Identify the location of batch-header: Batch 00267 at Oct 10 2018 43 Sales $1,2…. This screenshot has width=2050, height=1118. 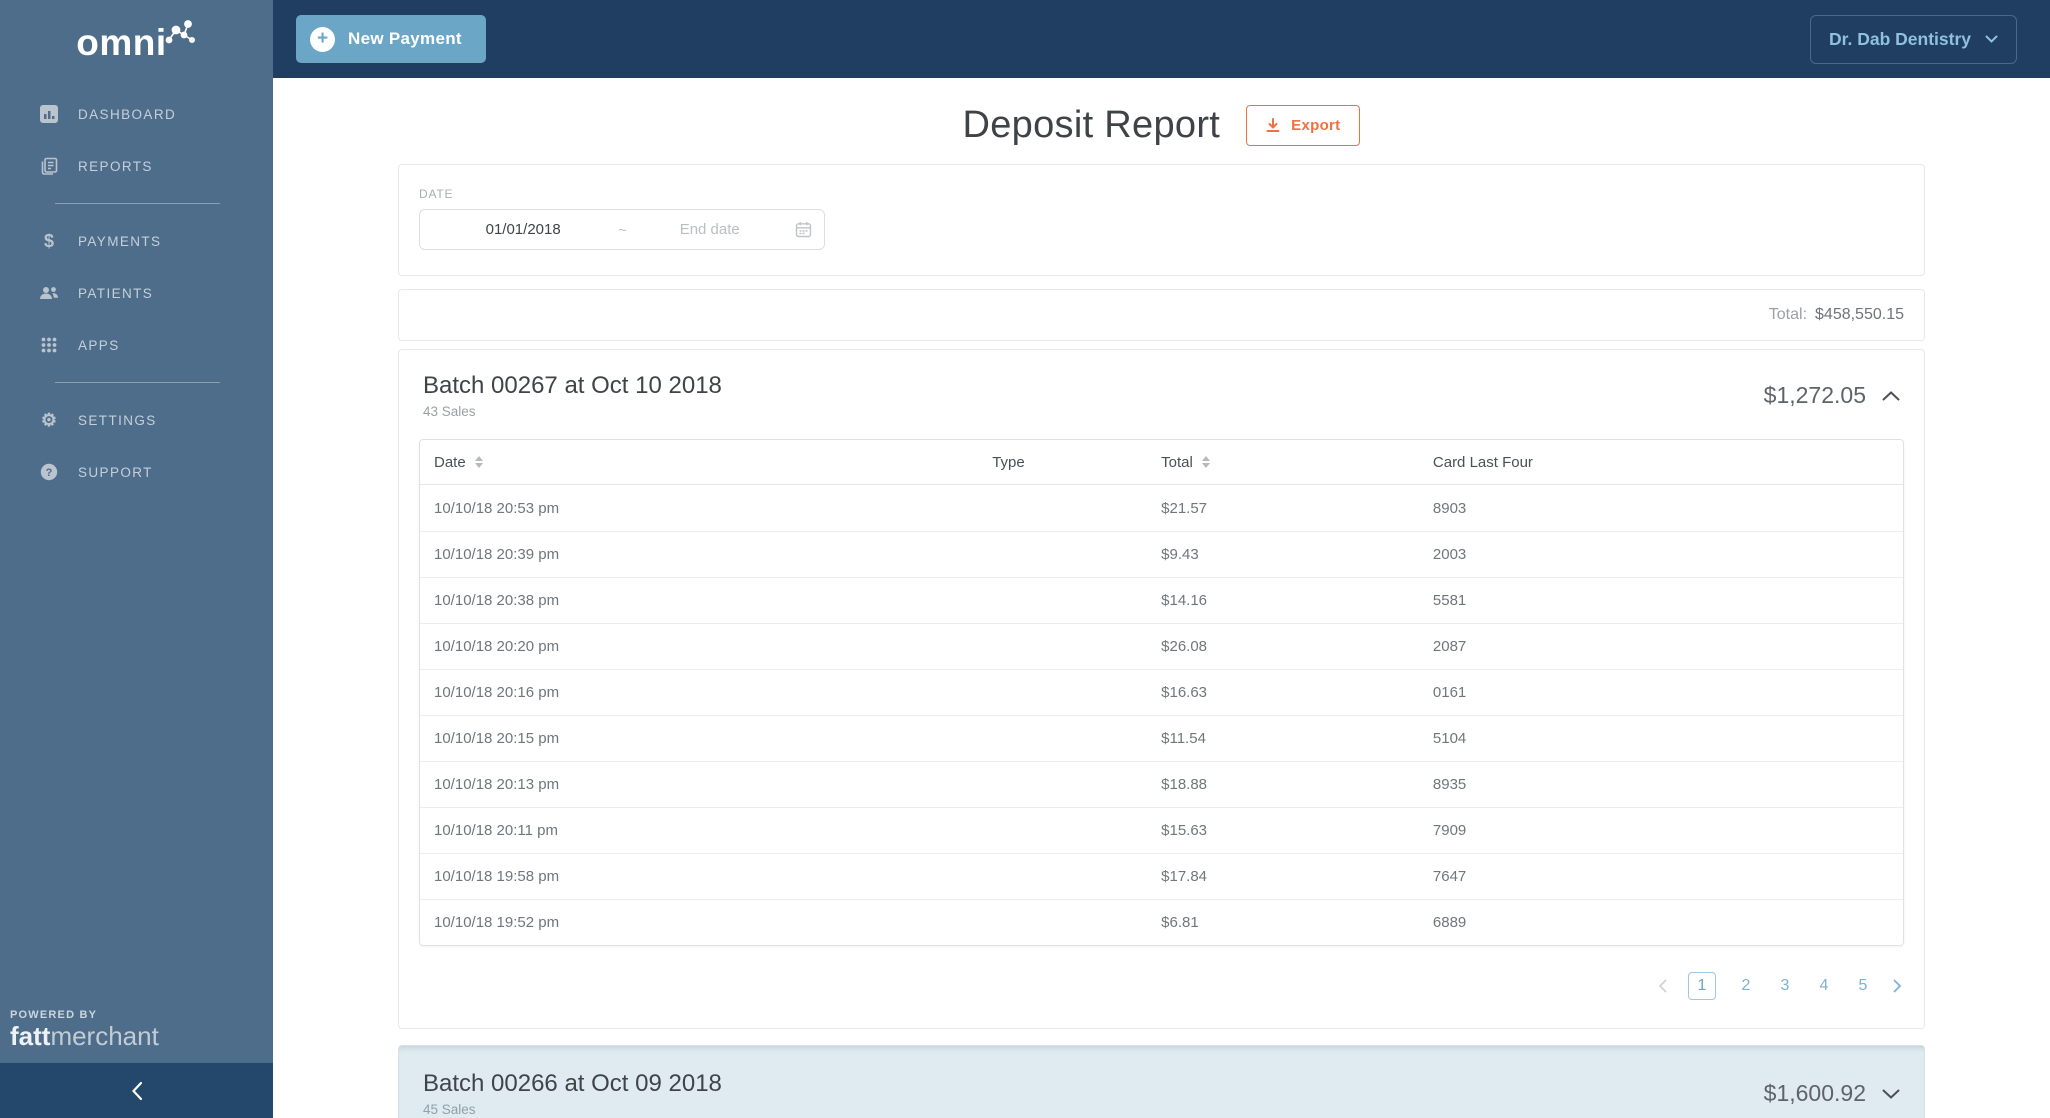
(1161, 392).